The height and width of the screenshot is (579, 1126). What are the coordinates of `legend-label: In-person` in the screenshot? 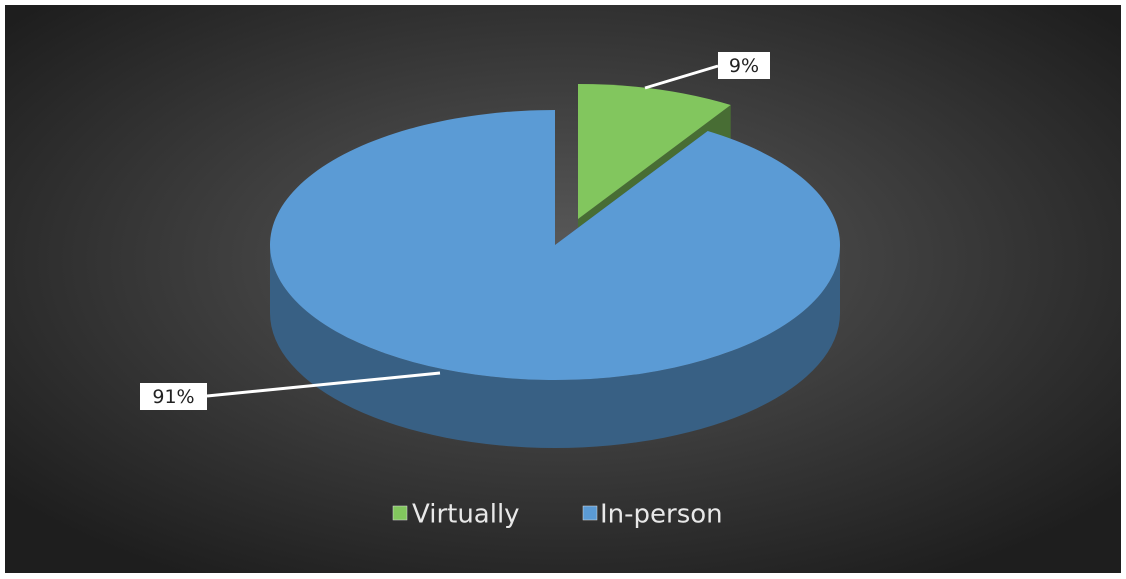 It's located at (661, 515).